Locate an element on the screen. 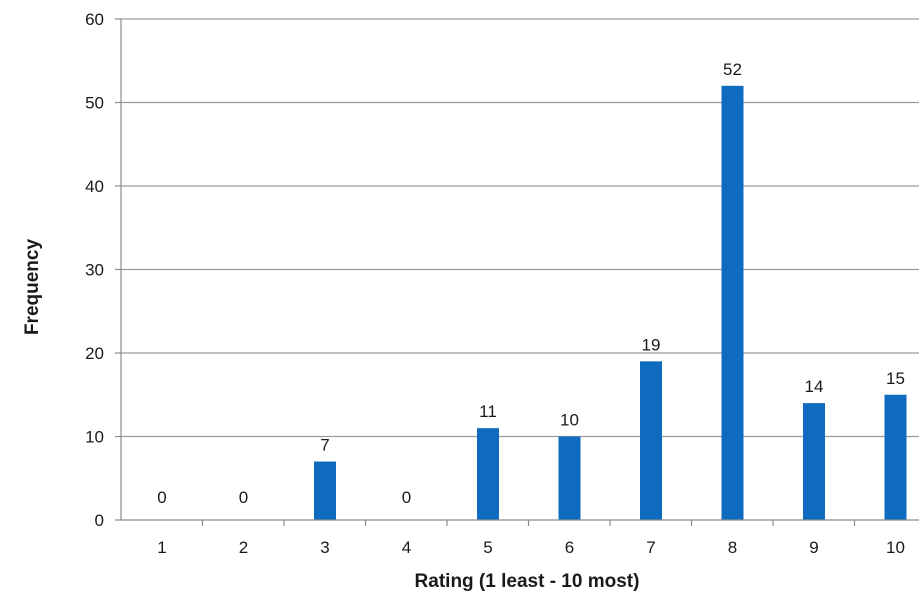  data-label-7: 19 is located at coordinates (651, 344).